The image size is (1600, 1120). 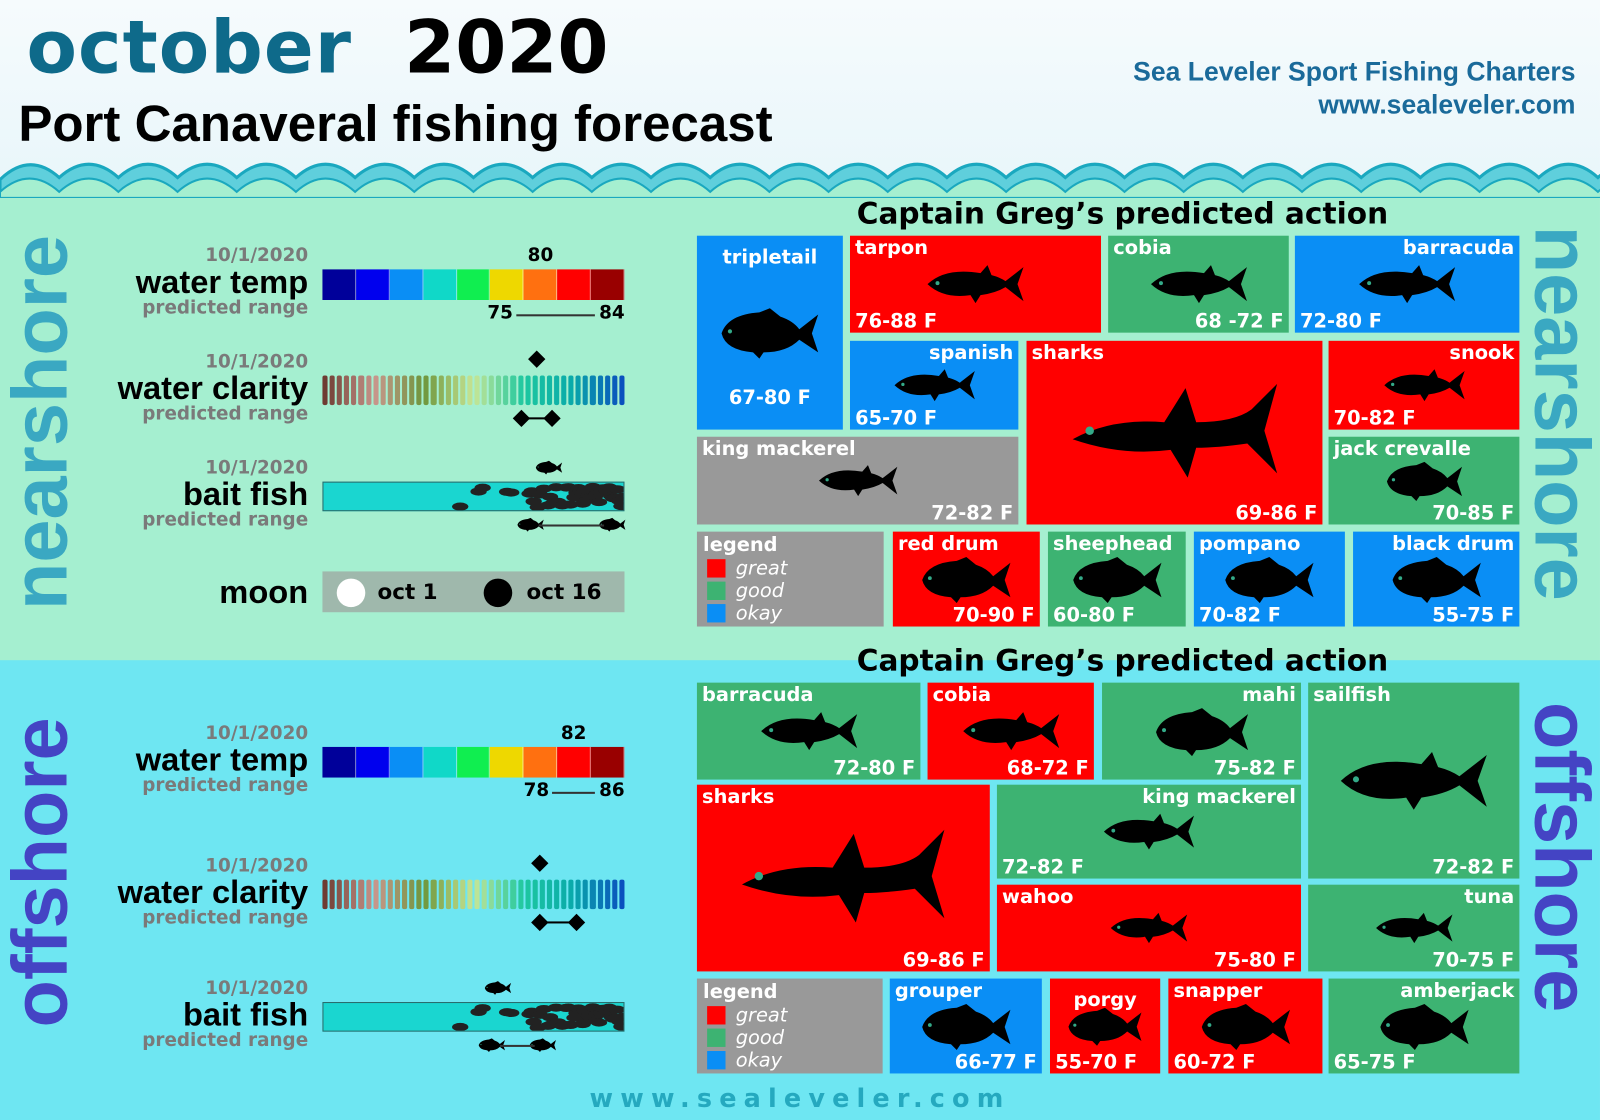 What do you see at coordinates (1202, 731) in the screenshot?
I see `species-tile-mahi: mahi 75-82 F` at bounding box center [1202, 731].